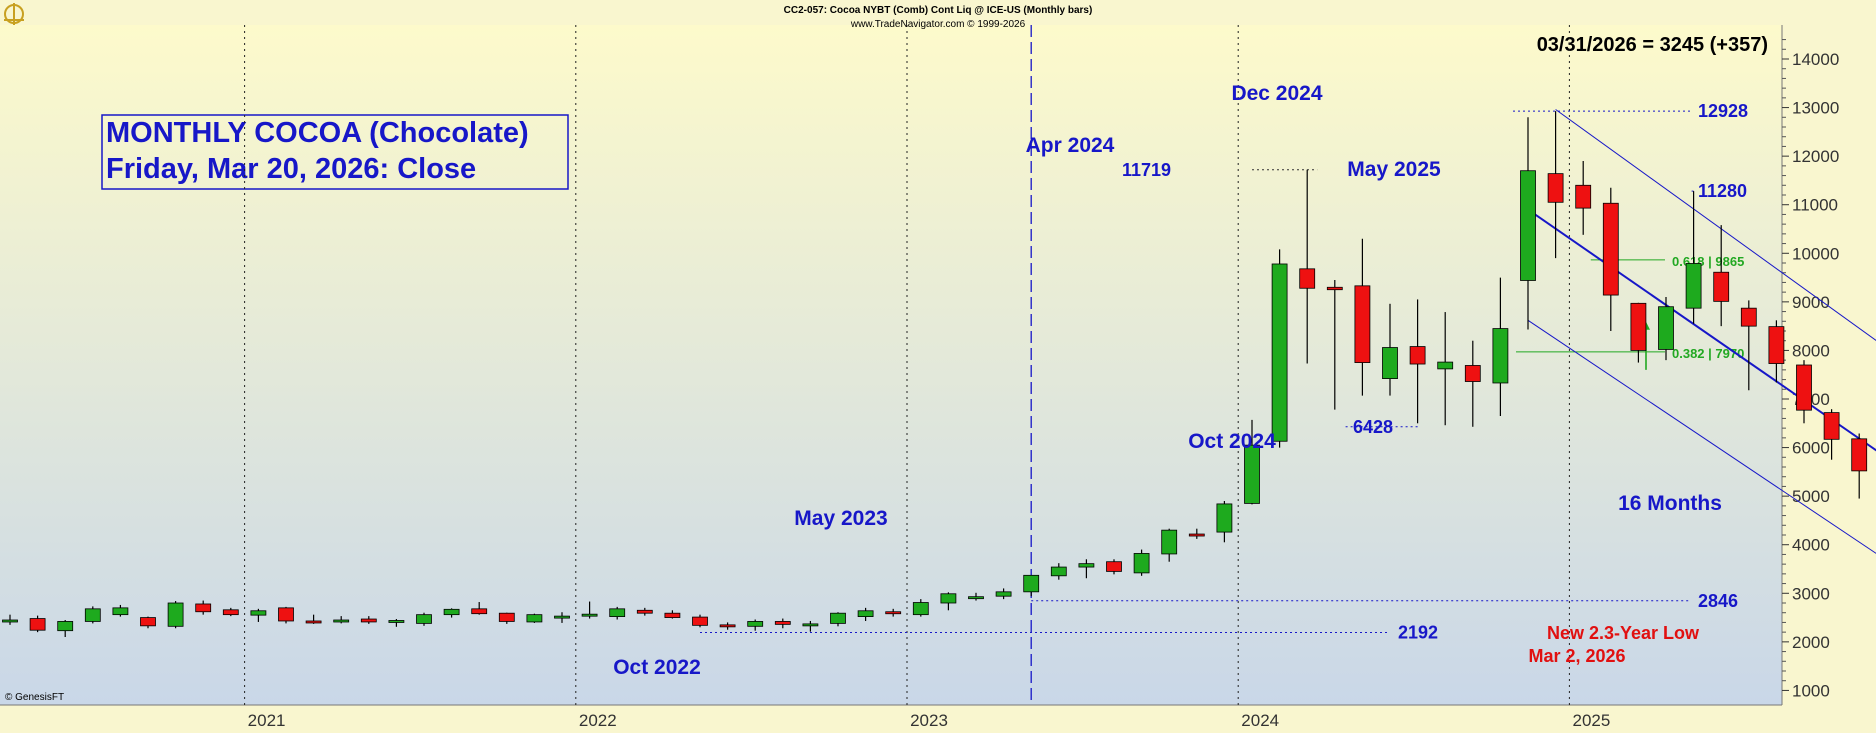 The height and width of the screenshot is (733, 1876). What do you see at coordinates (1418, 633) in the screenshot?
I see `level-label-2192: 2192` at bounding box center [1418, 633].